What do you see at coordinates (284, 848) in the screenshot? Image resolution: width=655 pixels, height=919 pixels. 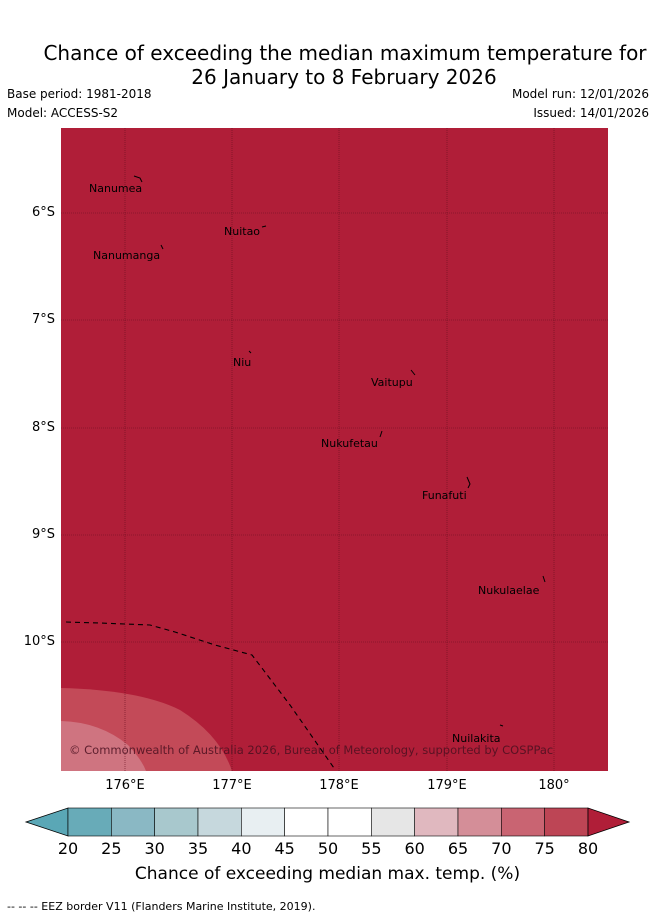 I see `colorbar-tick: 45` at bounding box center [284, 848].